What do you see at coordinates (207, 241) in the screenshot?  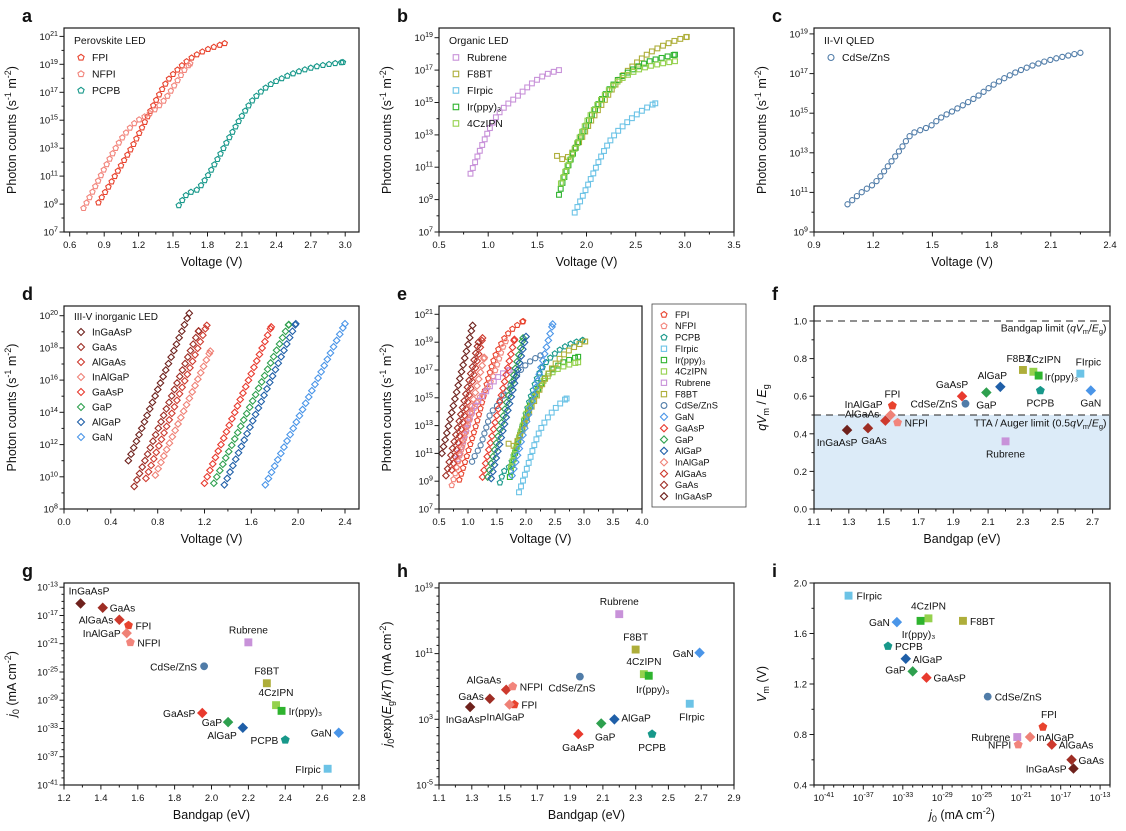 I see `x-axis: 0.6 0.9 1.2 1.5 1.8 2.1 2.4 2.7 3.0` at bounding box center [207, 241].